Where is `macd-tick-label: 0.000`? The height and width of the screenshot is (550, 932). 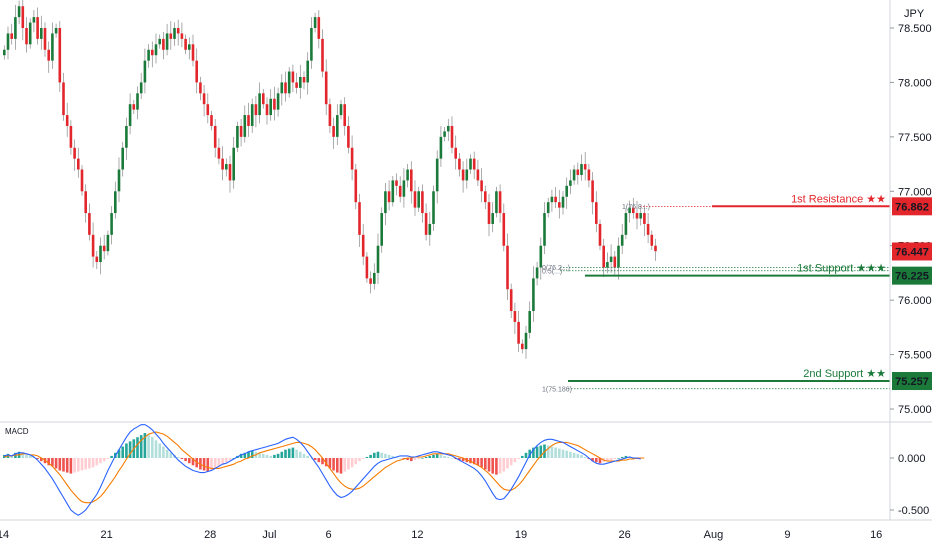 macd-tick-label: 0.000 is located at coordinates (912, 459).